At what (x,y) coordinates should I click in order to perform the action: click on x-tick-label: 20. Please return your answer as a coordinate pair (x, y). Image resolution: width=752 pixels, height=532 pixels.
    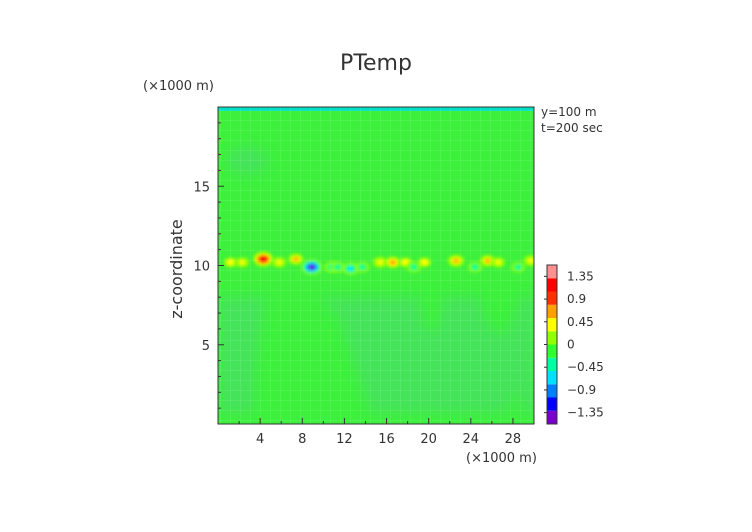
    Looking at the image, I should click on (428, 439).